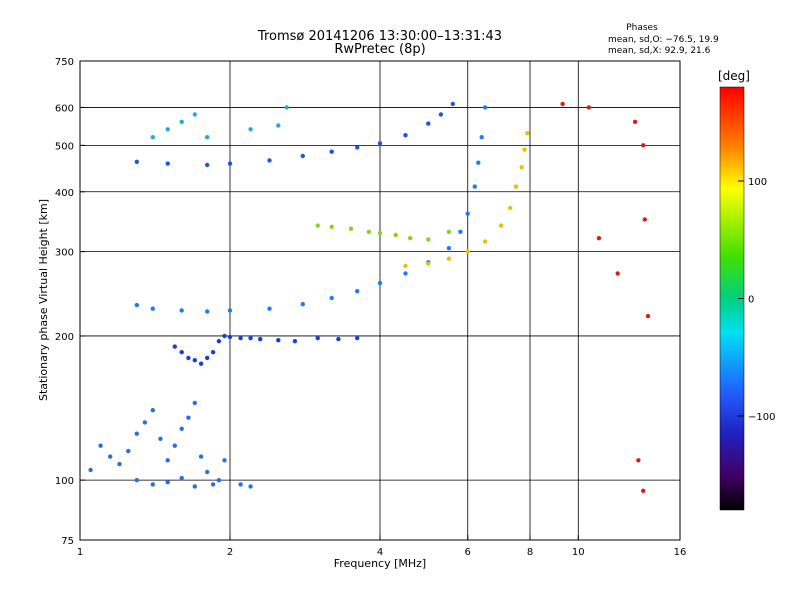 This screenshot has width=800, height=600. What do you see at coordinates (380, 552) in the screenshot?
I see `x-tick-label: 4` at bounding box center [380, 552].